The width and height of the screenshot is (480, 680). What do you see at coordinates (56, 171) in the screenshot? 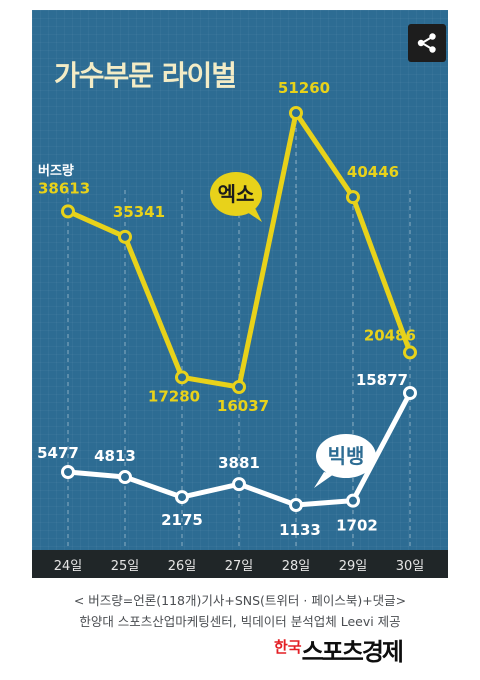
I see `y-axis-label: 버즈량` at bounding box center [56, 171].